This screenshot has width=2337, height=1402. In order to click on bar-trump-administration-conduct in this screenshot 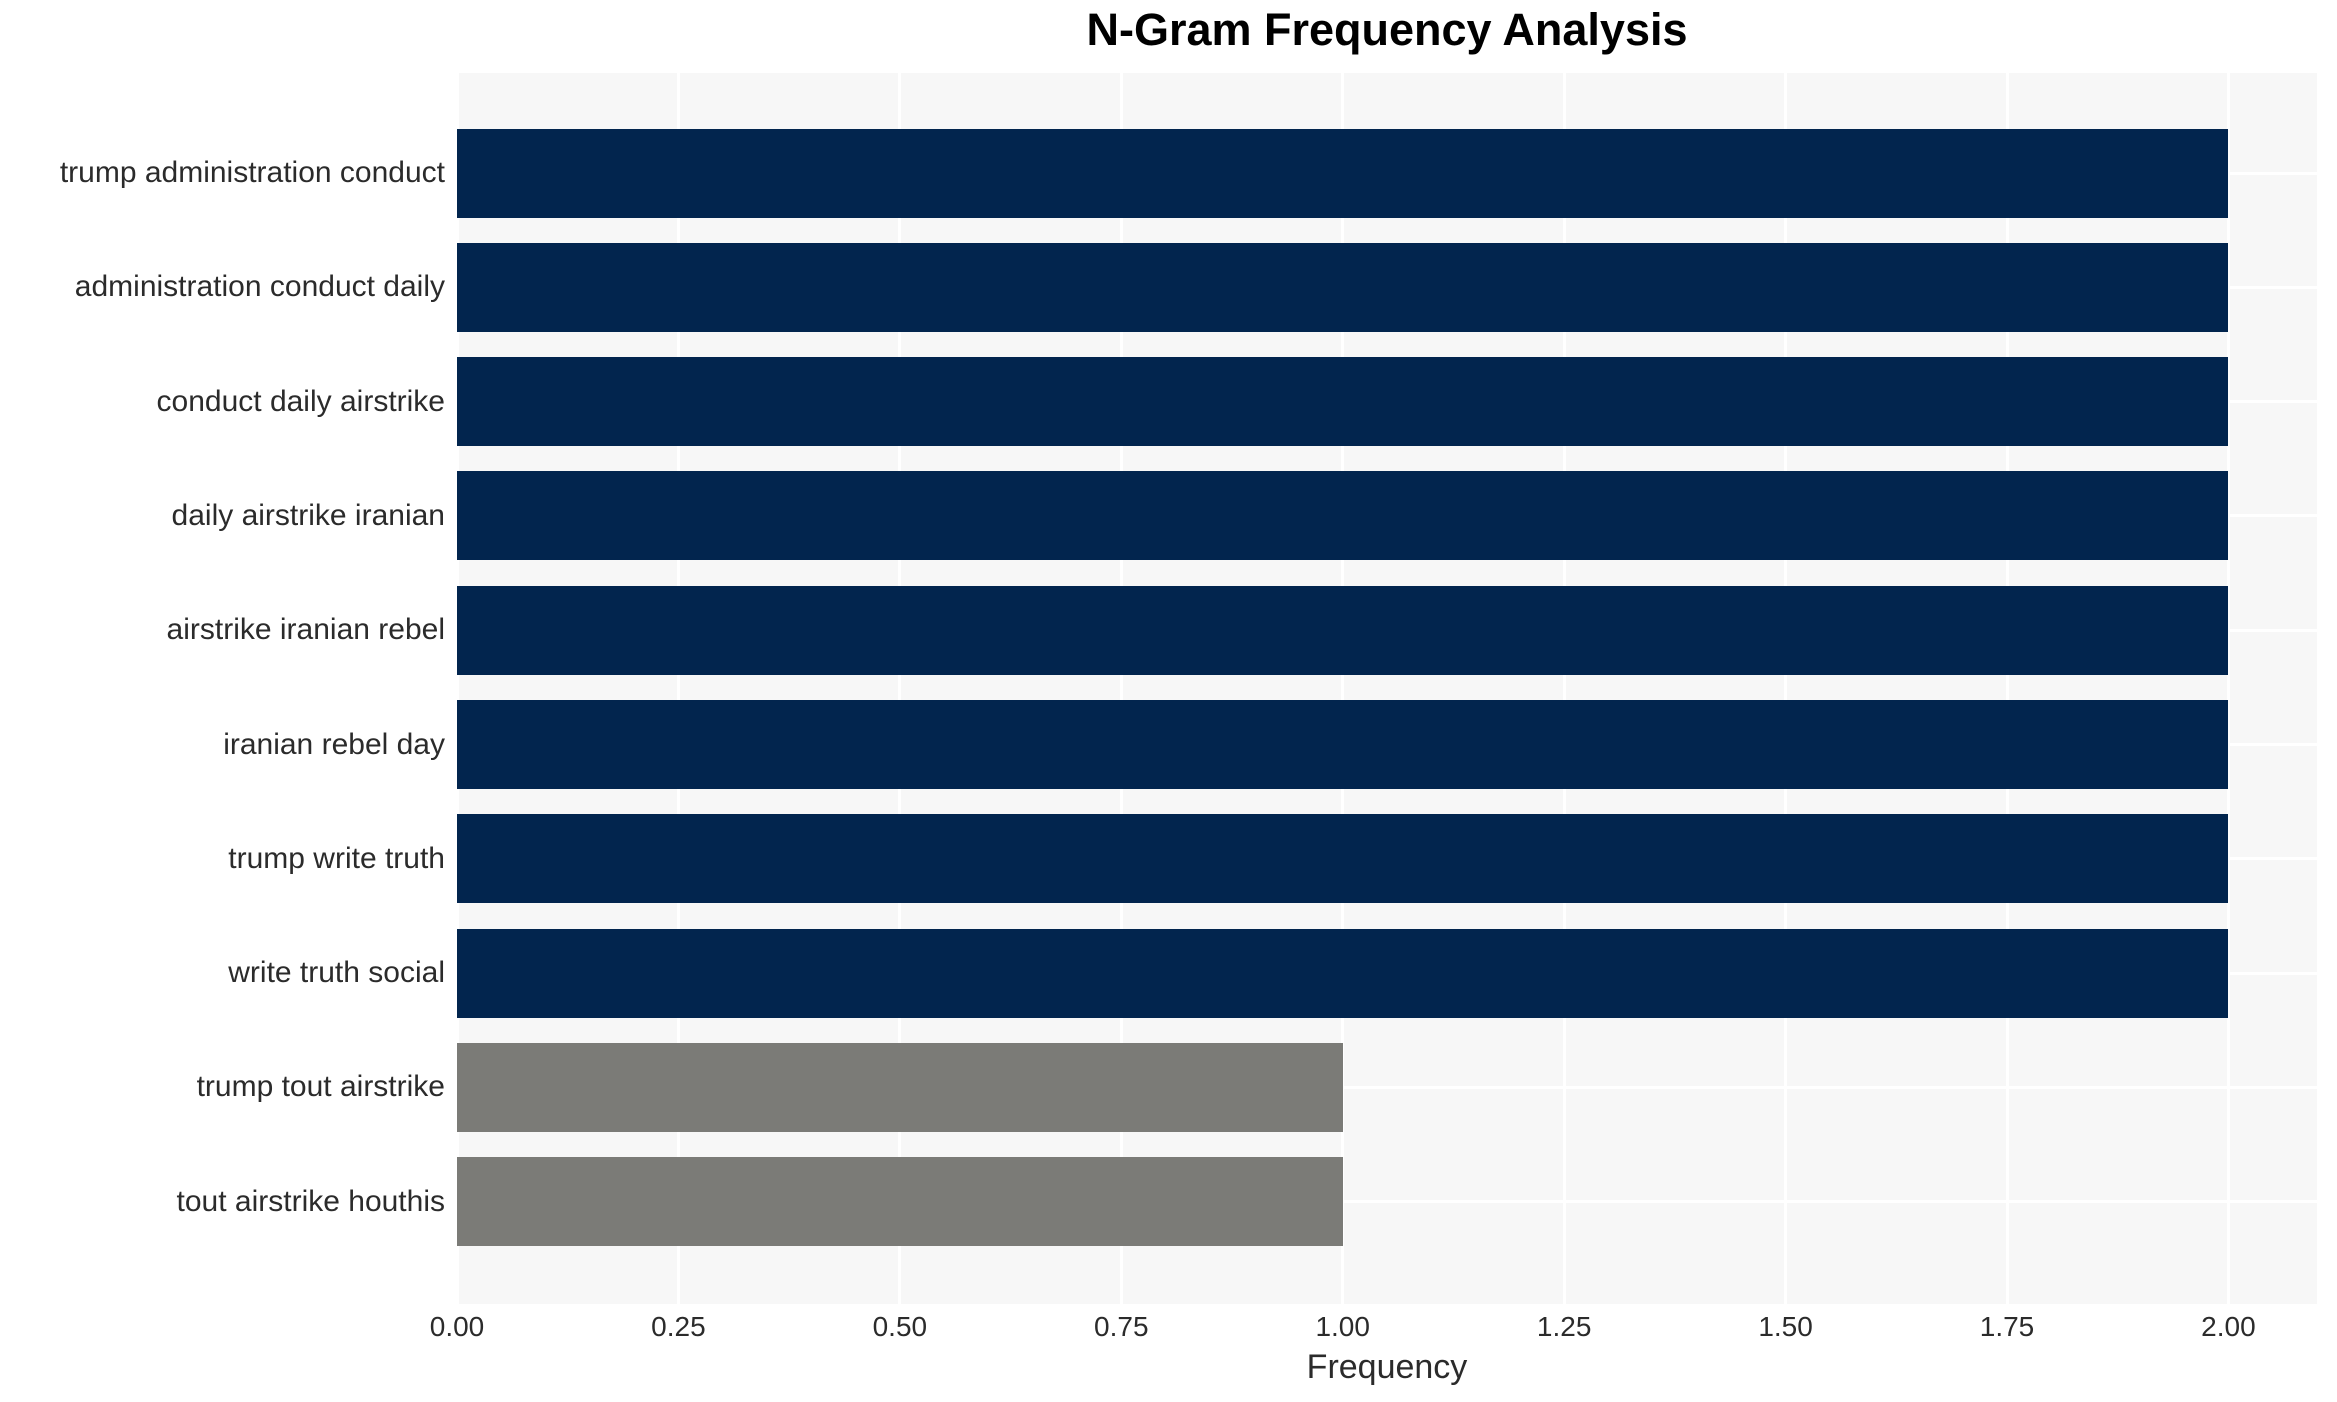, I will do `click(1343, 173)`.